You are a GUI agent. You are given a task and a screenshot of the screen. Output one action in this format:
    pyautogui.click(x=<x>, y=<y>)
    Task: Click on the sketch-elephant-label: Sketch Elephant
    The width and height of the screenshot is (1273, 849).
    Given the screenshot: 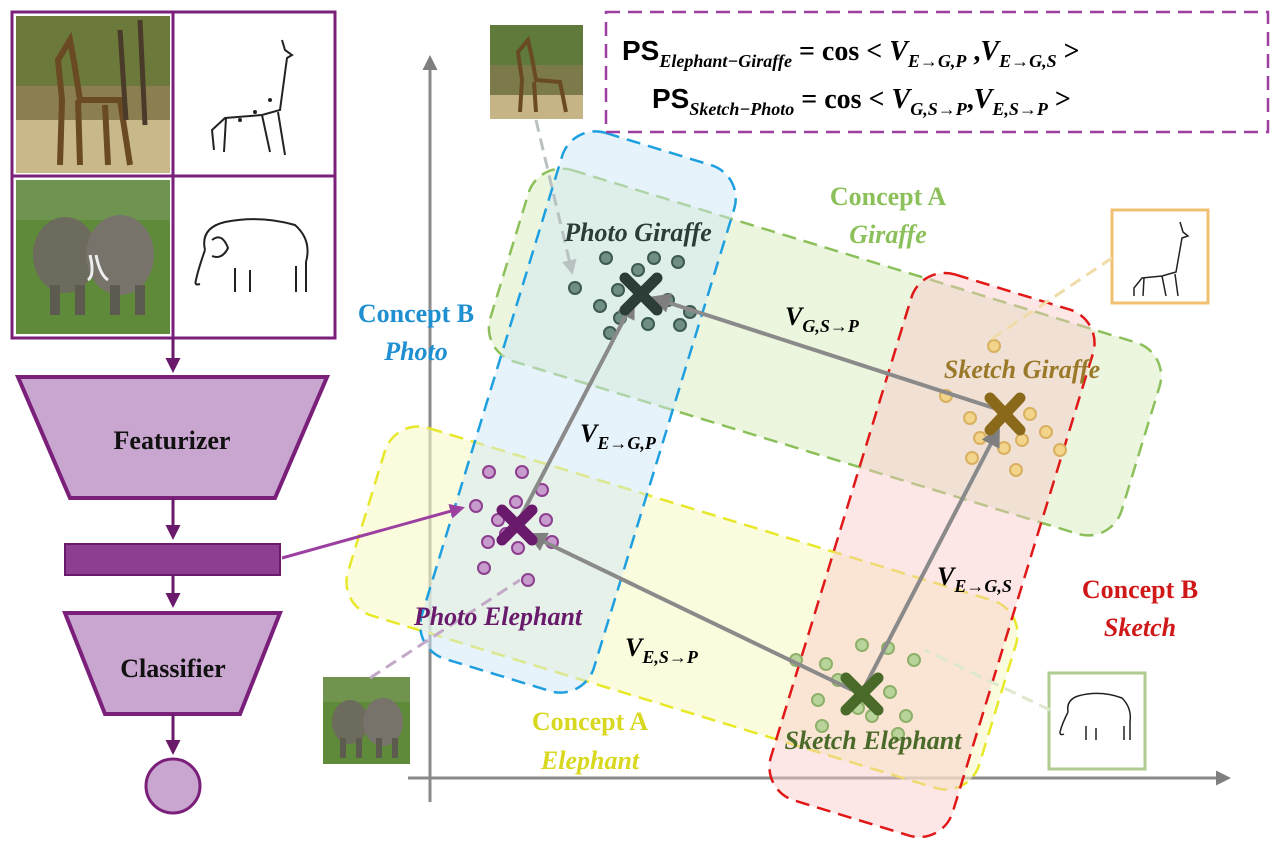 What is the action you would take?
    pyautogui.click(x=874, y=740)
    